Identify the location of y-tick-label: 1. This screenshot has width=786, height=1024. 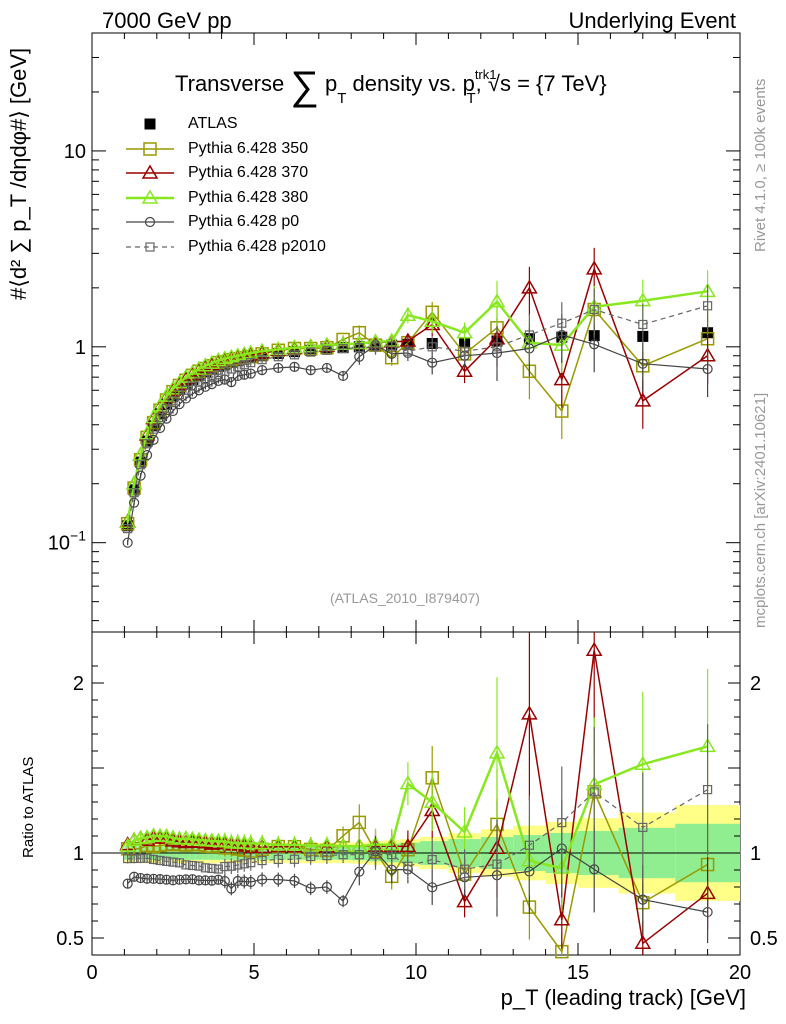
(80, 348).